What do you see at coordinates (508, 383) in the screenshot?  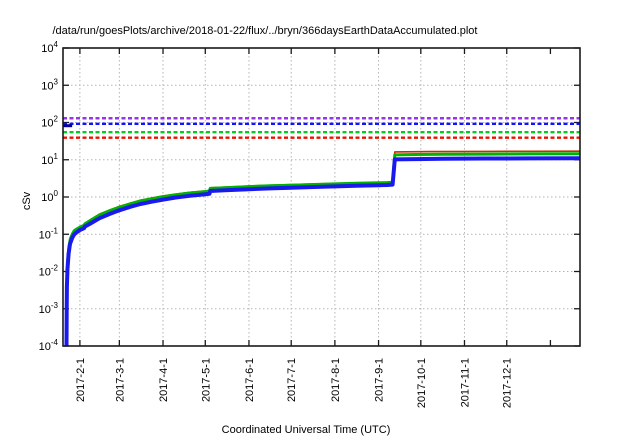 I see `x-tick-label: 2017-12-1` at bounding box center [508, 383].